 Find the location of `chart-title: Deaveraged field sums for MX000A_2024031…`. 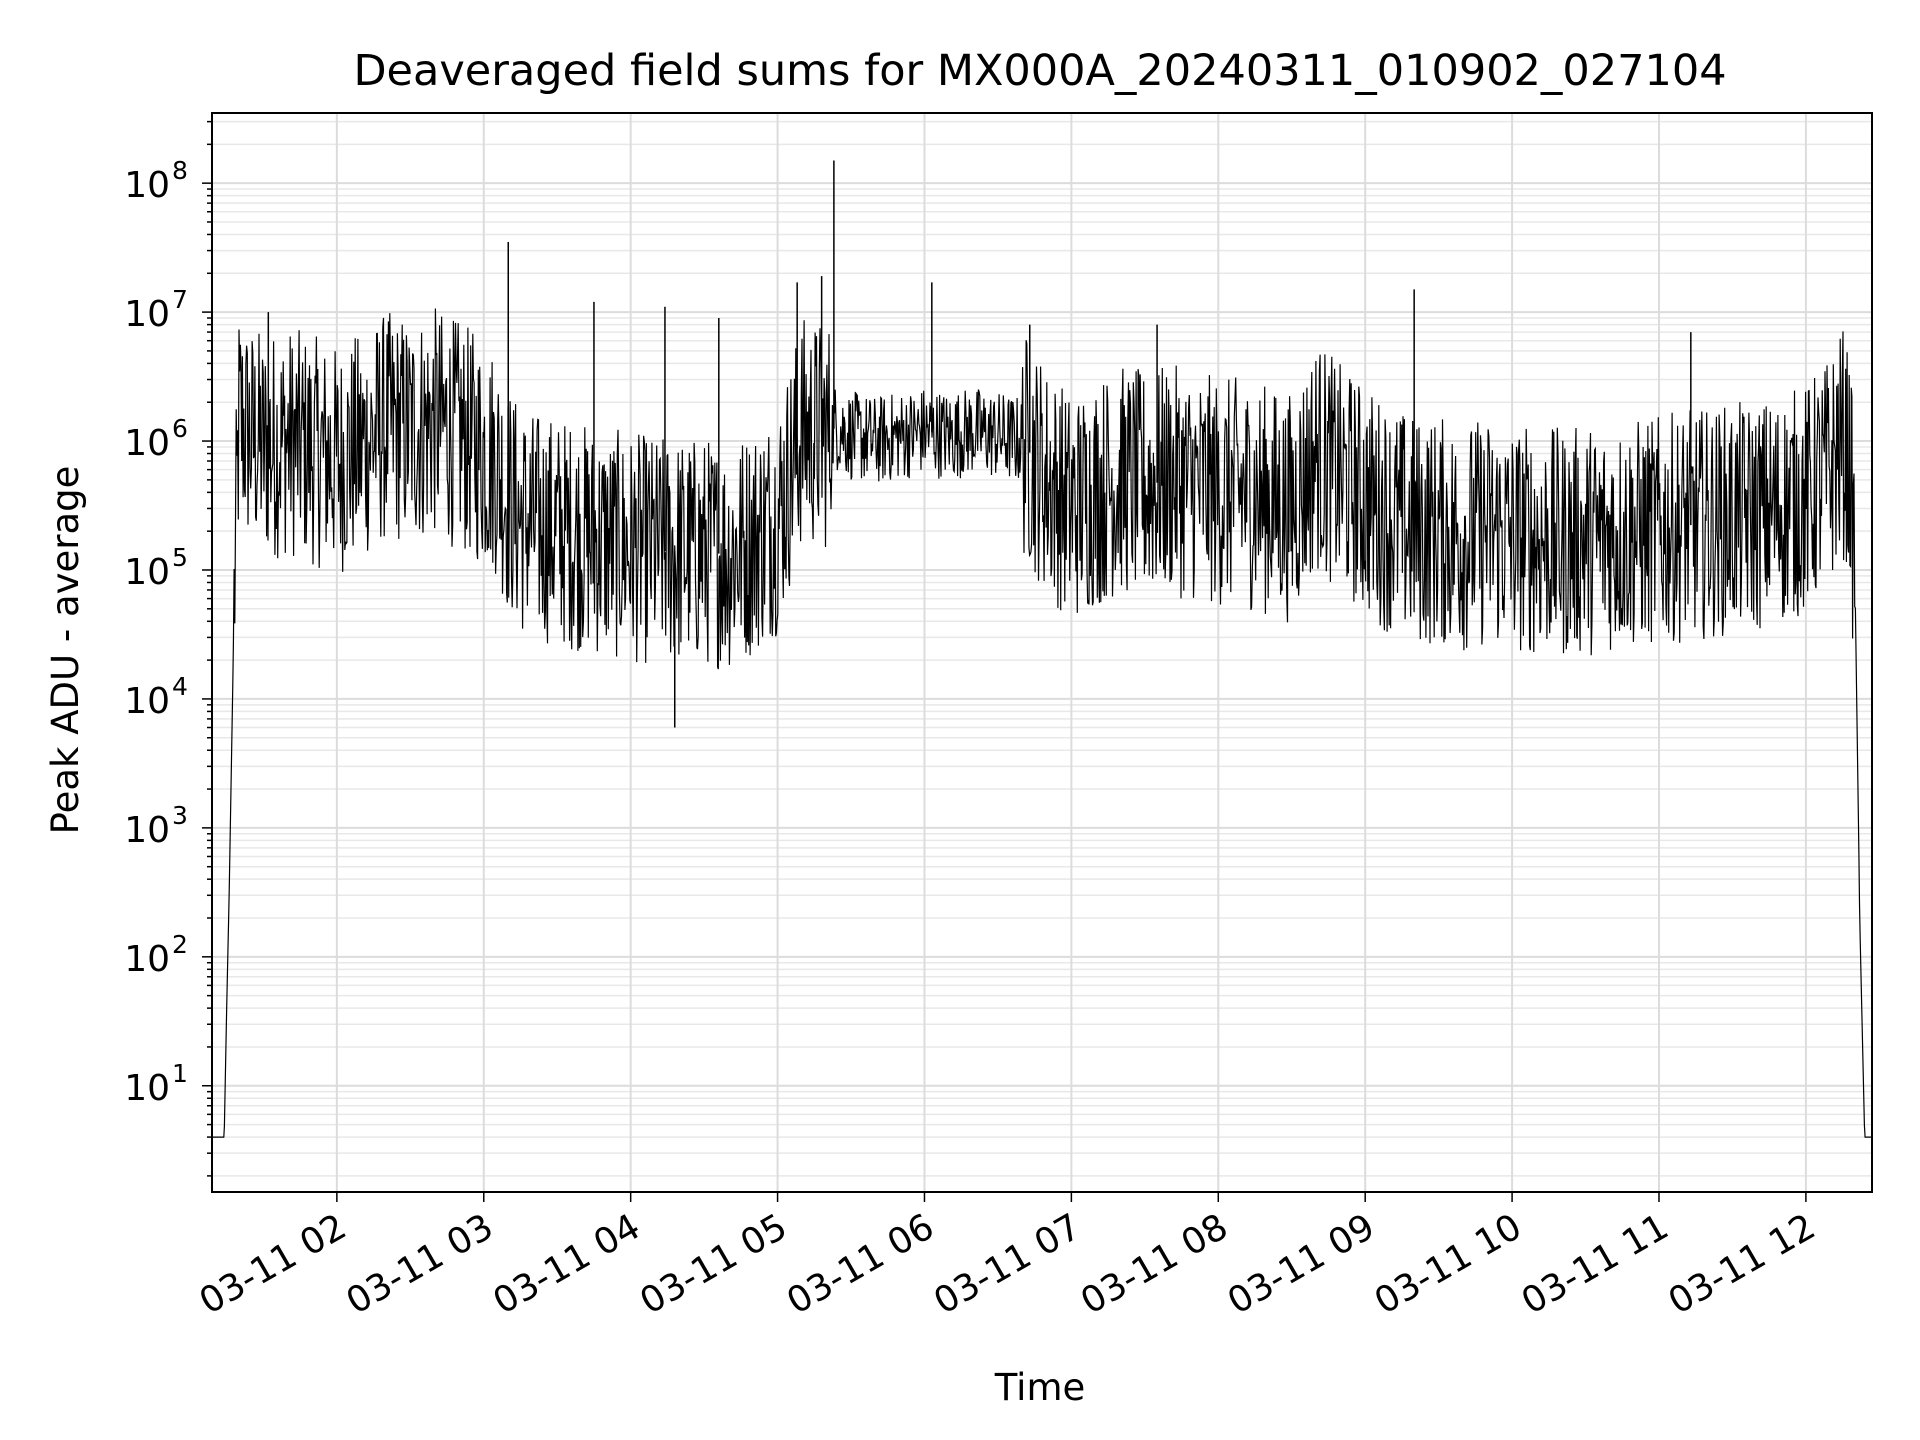

chart-title: Deaveraged field sums for MX000A_2024031… is located at coordinates (1039, 71).